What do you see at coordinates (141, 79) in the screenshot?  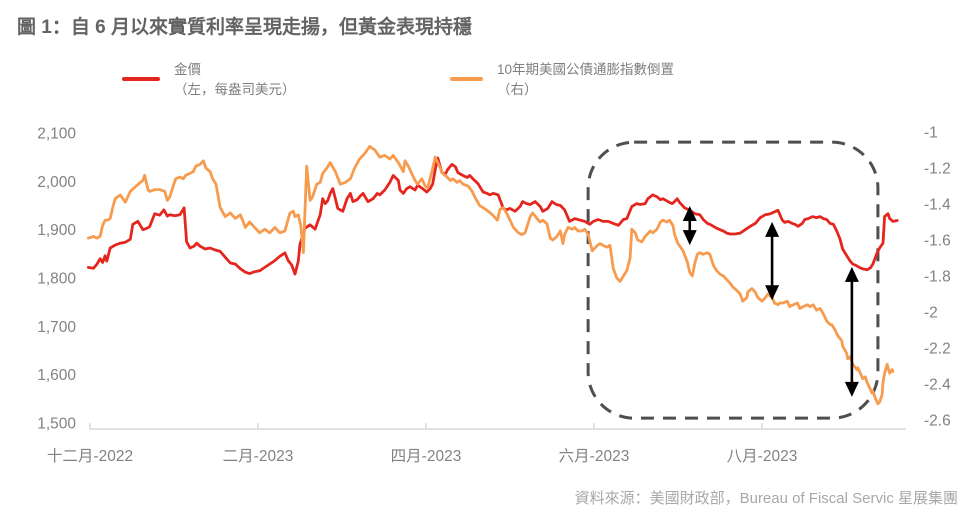 I see `gold-price-legend-swatch` at bounding box center [141, 79].